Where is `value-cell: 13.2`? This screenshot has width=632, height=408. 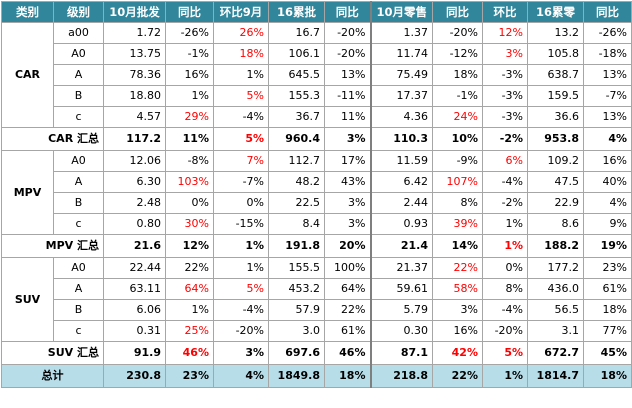 value-cell: 13.2 is located at coordinates (555, 33).